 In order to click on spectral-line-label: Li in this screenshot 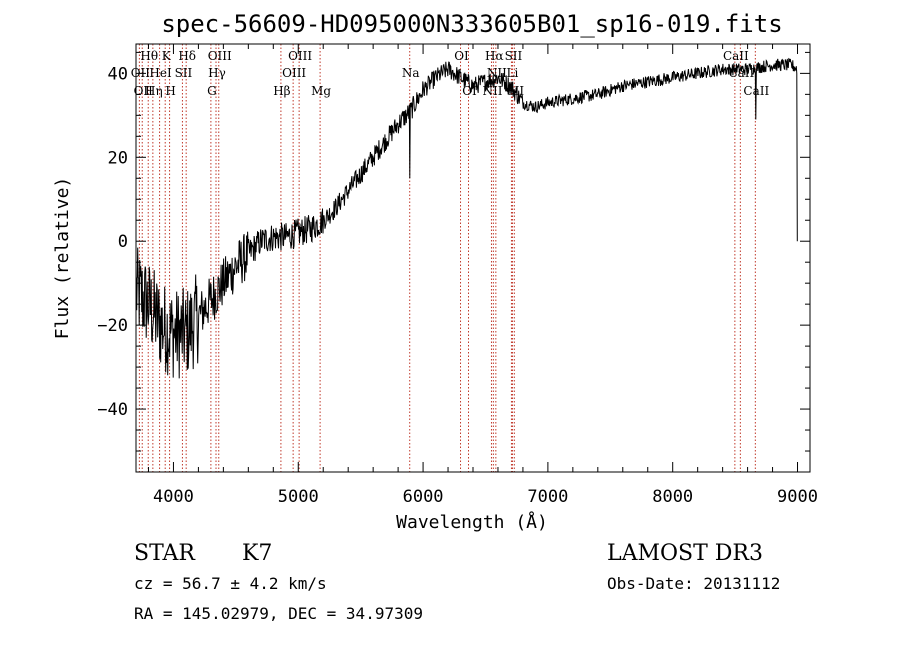, I will do `click(513, 73)`.